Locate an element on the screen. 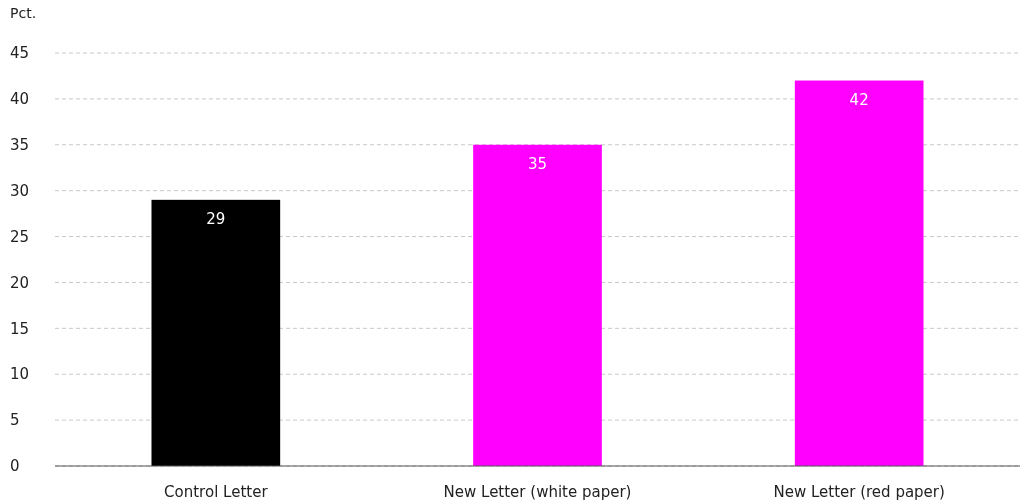 The height and width of the screenshot is (503, 1028). data-label: 35 is located at coordinates (537, 163).